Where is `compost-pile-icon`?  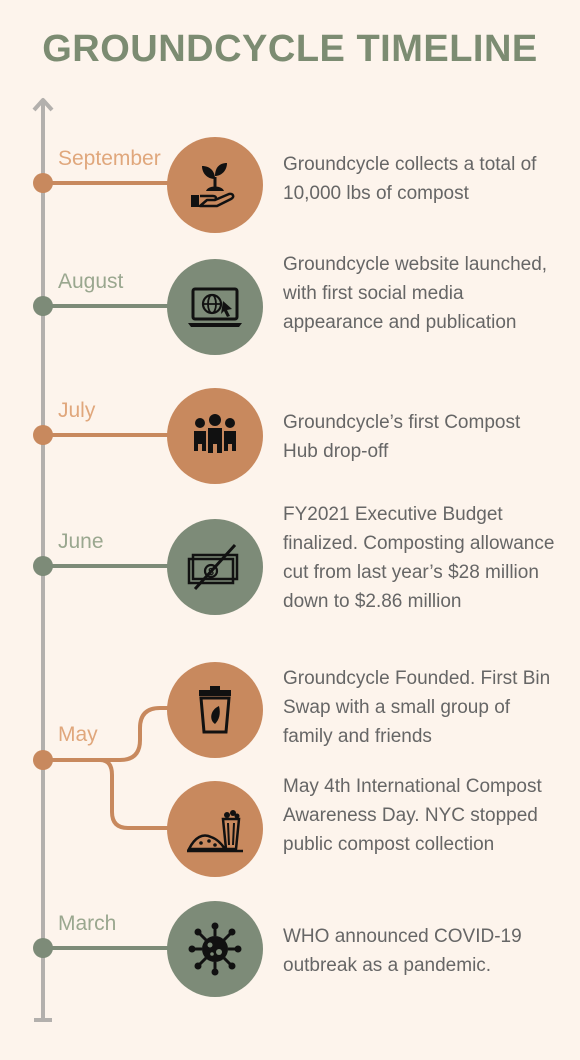 compost-pile-icon is located at coordinates (214, 831).